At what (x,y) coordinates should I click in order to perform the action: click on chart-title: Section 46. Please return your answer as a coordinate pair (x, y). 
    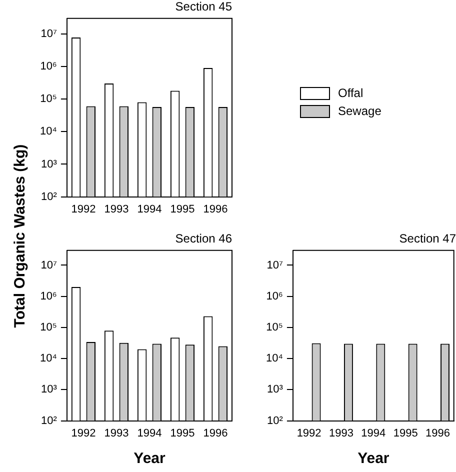
    Looking at the image, I should click on (203, 239).